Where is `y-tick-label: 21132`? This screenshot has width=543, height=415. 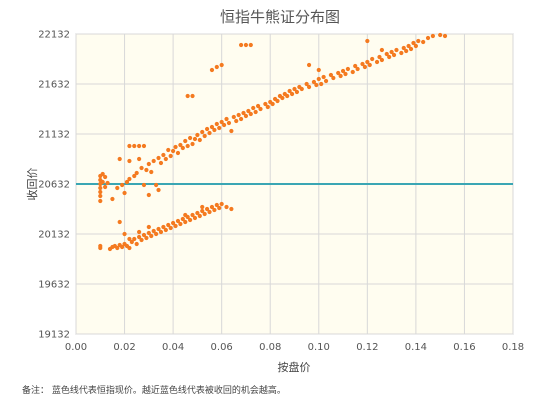
y-tick-label: 21132 is located at coordinates (54, 135).